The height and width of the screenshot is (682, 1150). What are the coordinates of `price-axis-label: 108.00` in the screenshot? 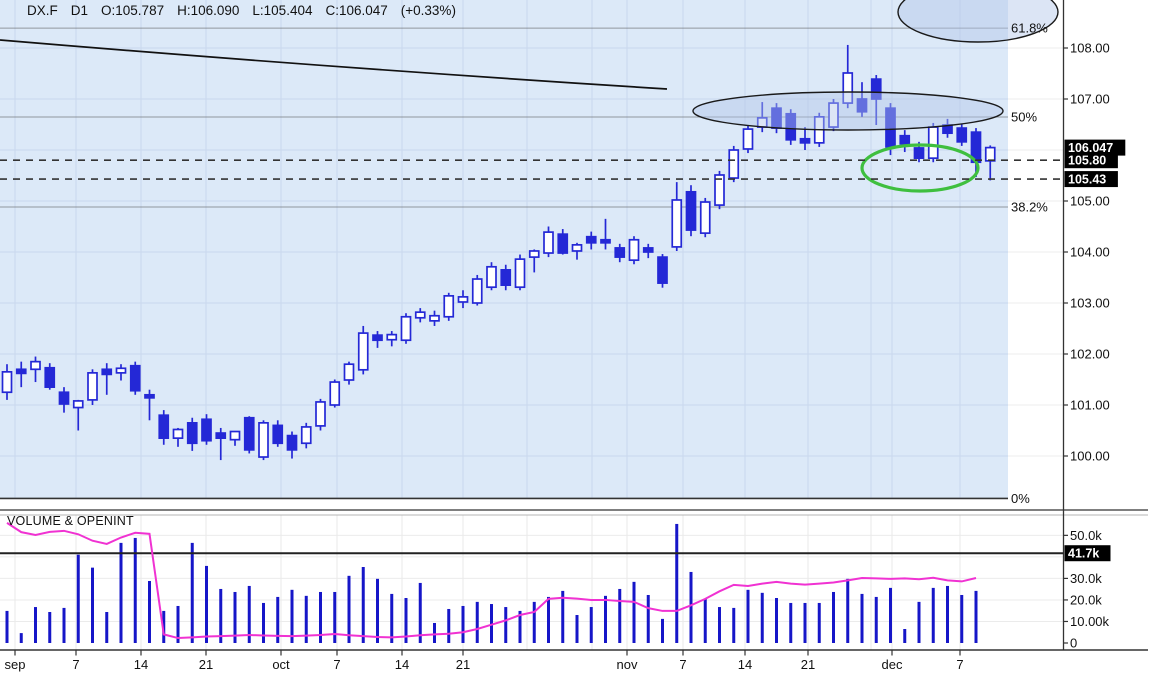 It's located at (1090, 48).